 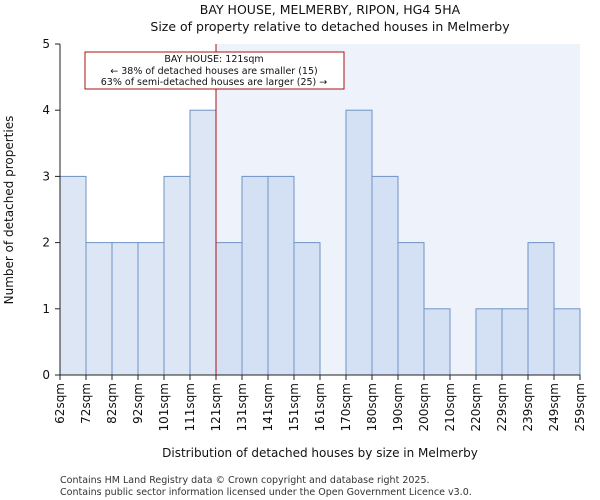 What do you see at coordinates (580, 407) in the screenshot?
I see `x-tick-label: 259sqm` at bounding box center [580, 407].